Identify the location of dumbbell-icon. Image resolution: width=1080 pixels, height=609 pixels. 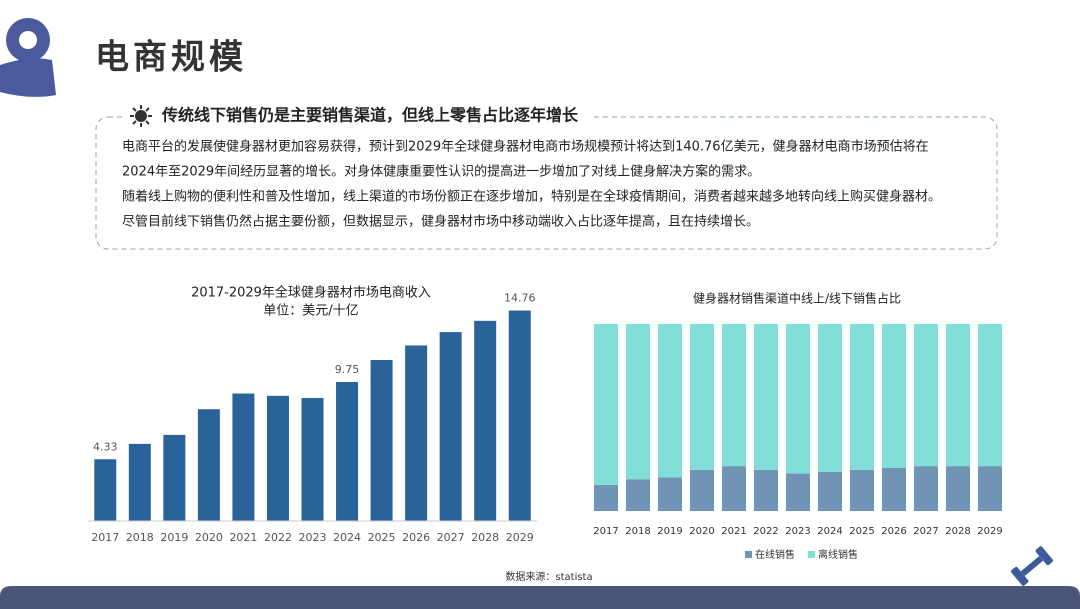
(1032, 566).